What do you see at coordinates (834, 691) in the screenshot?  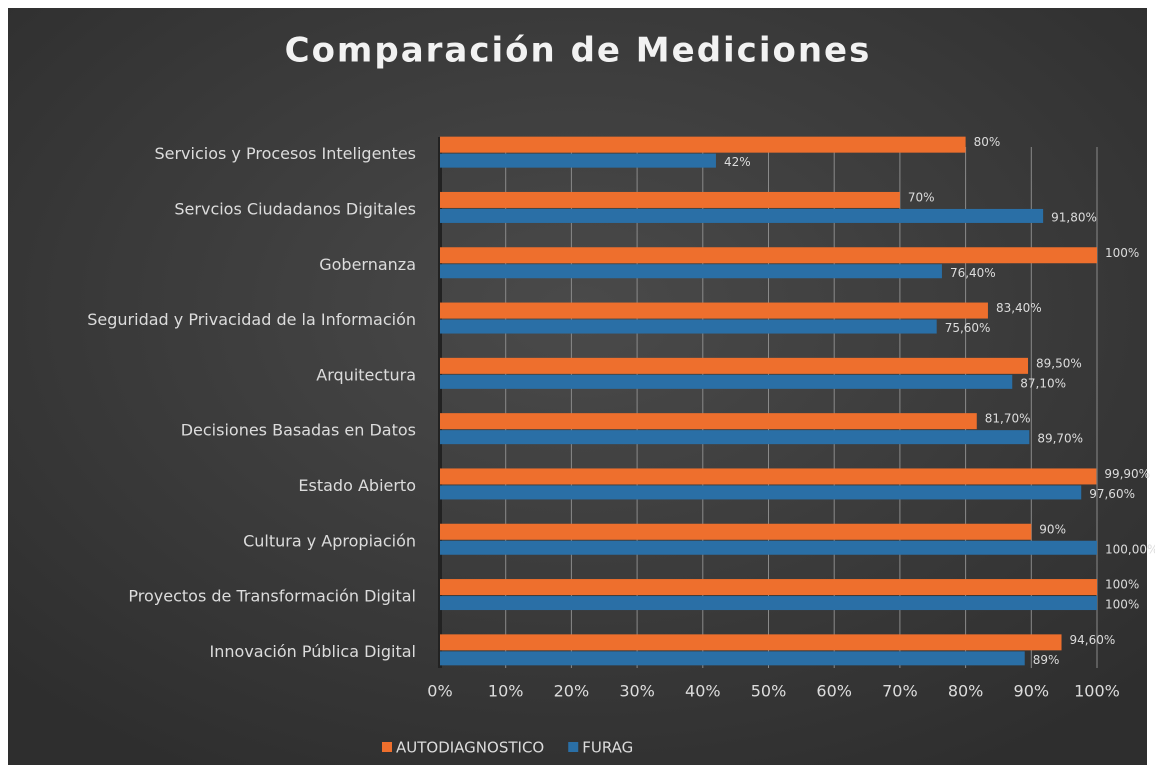 I see `x-tick-label: 60%` at bounding box center [834, 691].